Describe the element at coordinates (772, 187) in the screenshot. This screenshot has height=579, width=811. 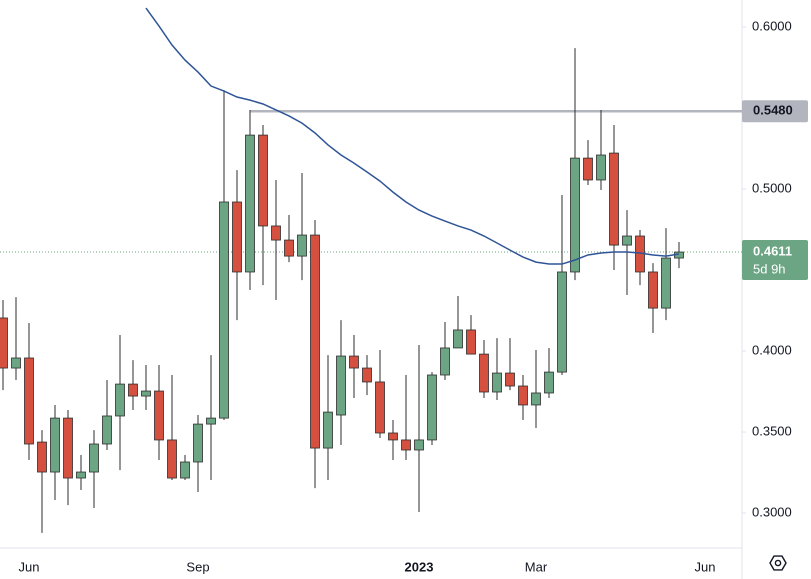
I see `y-tick-label: 0.5000` at that location.